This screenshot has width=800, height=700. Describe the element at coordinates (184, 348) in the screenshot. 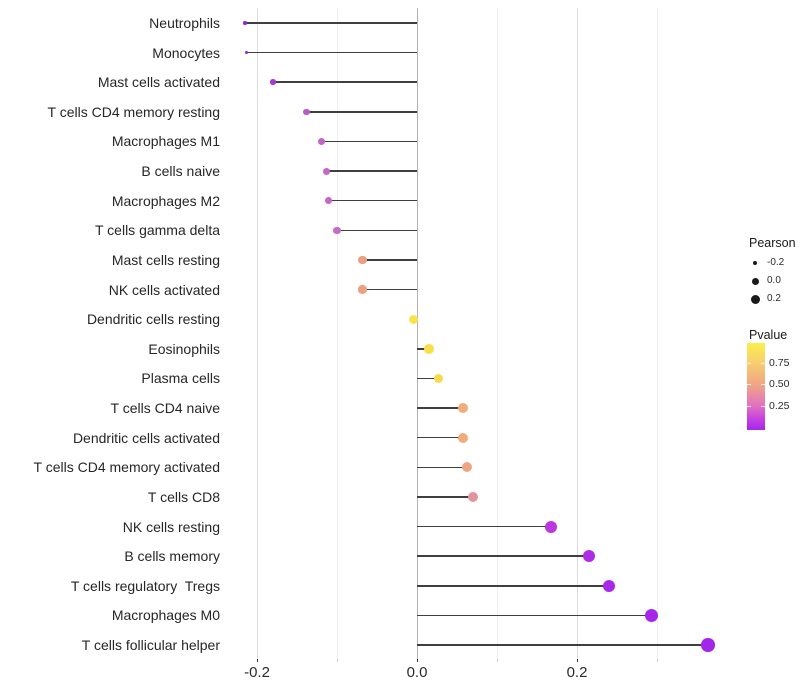

I see `y-axis-label: Eosinophils` at that location.